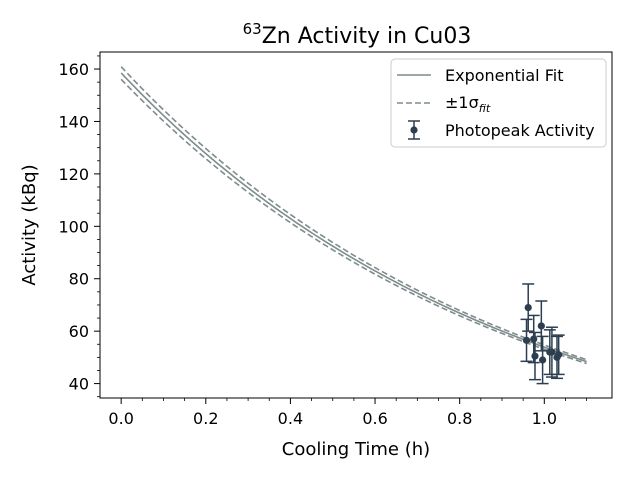  I want to click on y-tick-label: 160, so click(73, 69).